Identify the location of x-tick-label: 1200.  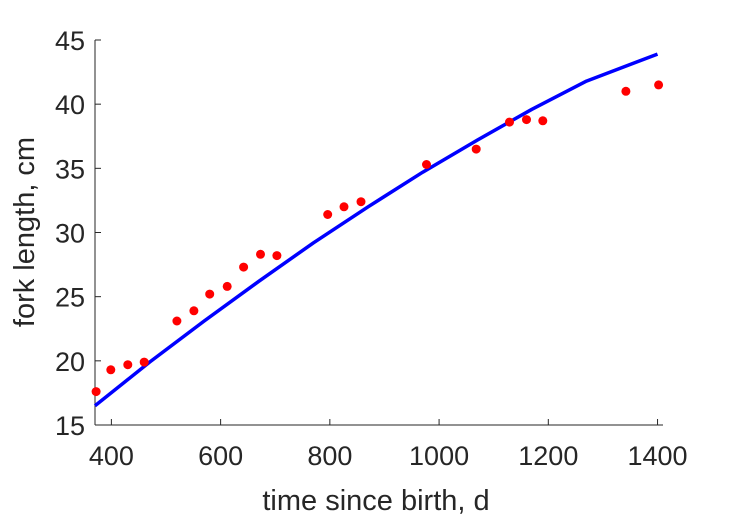
(548, 456).